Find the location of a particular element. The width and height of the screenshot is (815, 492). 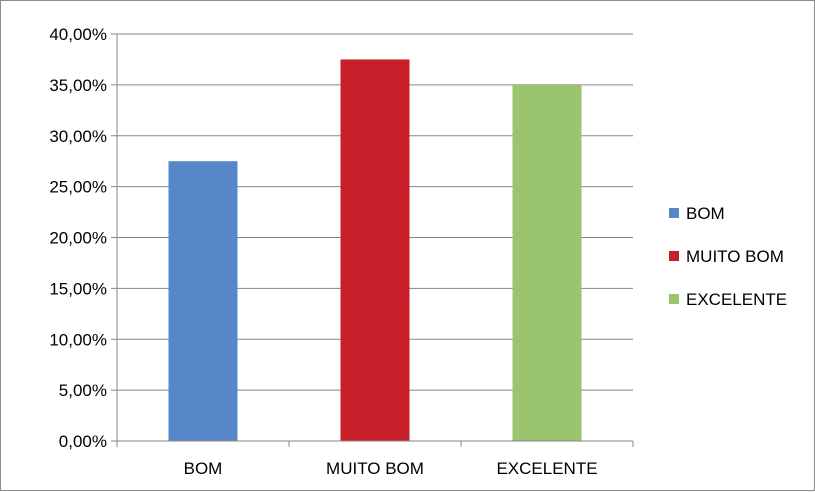

x-category-label: EXCELENTE is located at coordinates (546, 468).